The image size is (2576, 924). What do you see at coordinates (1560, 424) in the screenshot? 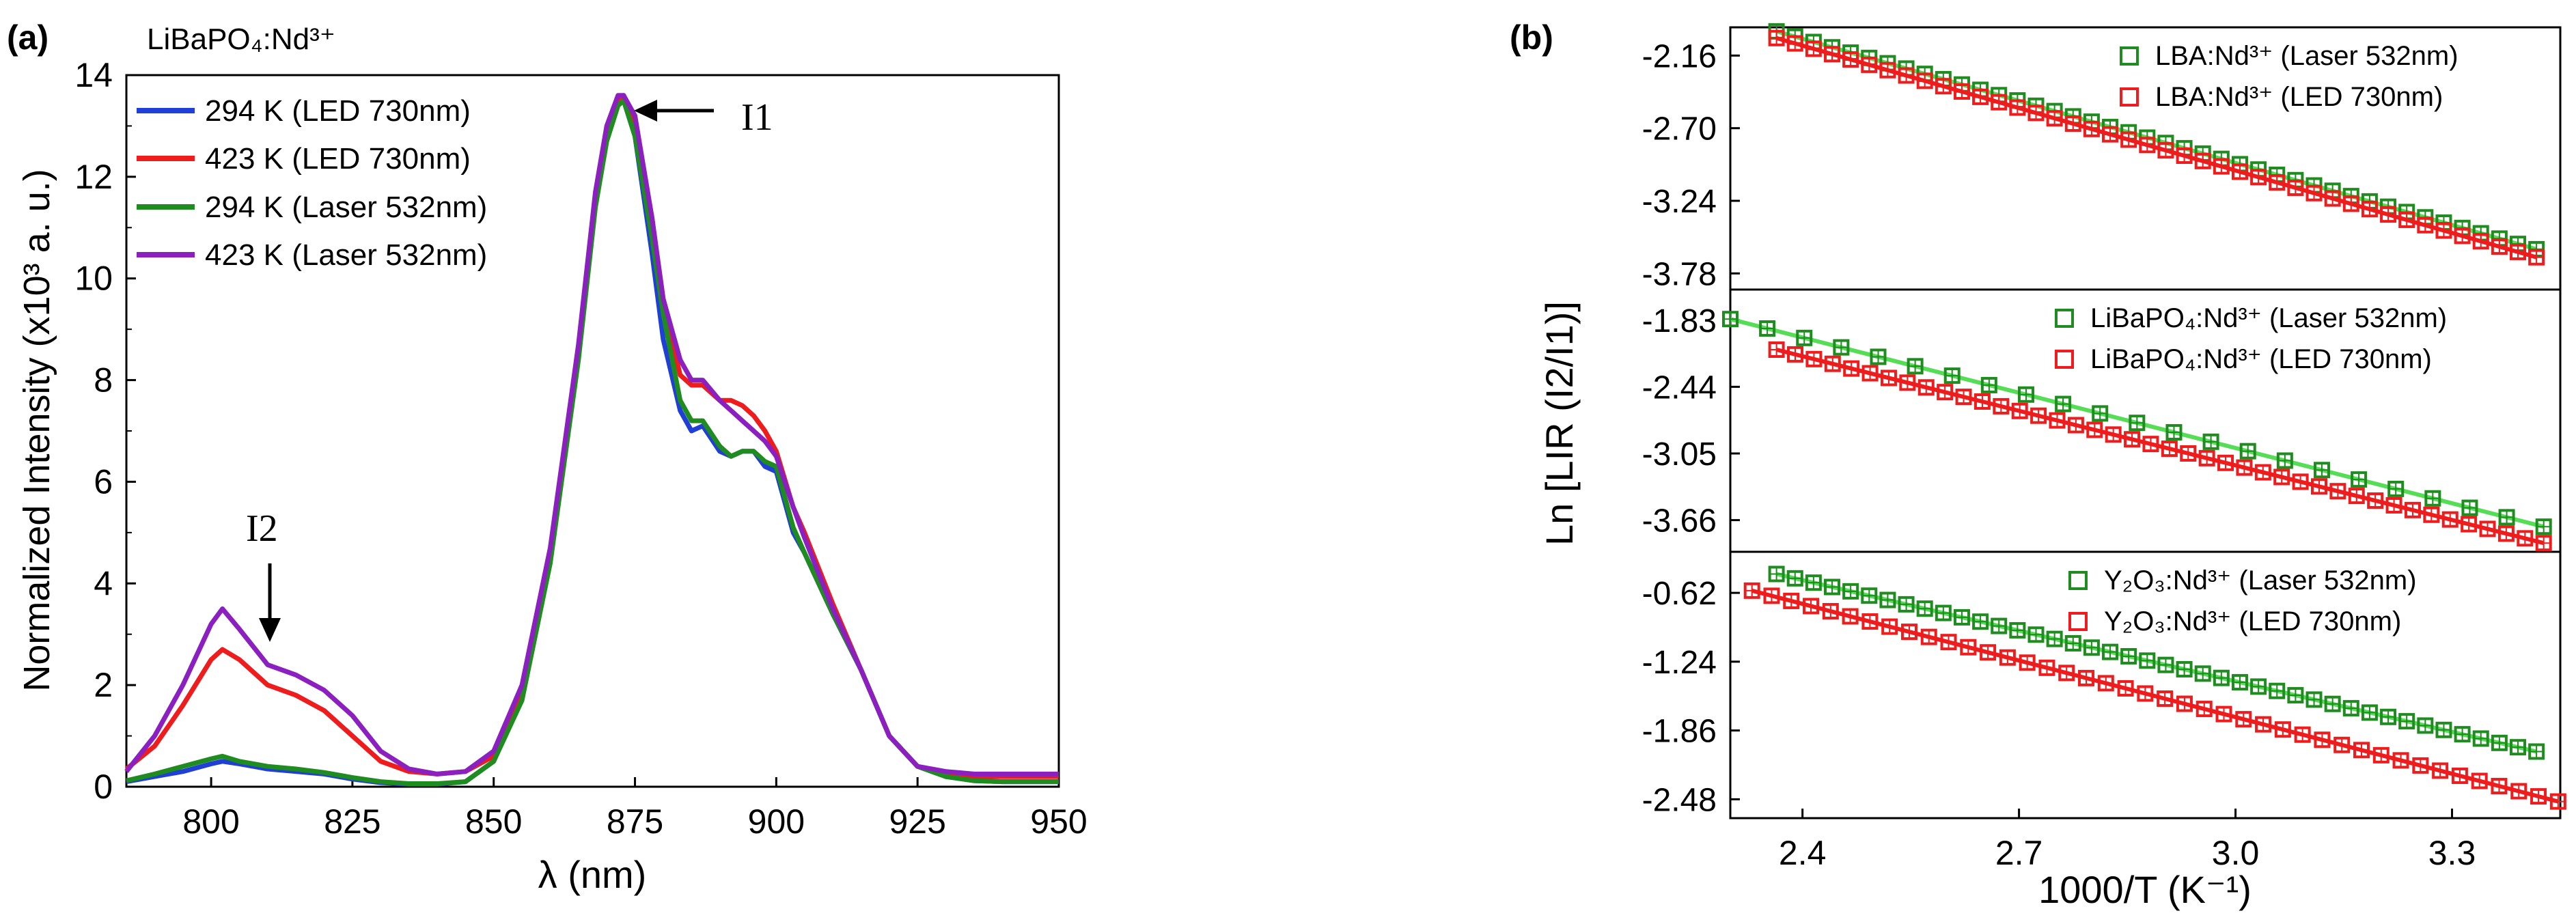
I see `panel-b-y-axis-label: Ln [LIR (I2/I1)]` at bounding box center [1560, 424].